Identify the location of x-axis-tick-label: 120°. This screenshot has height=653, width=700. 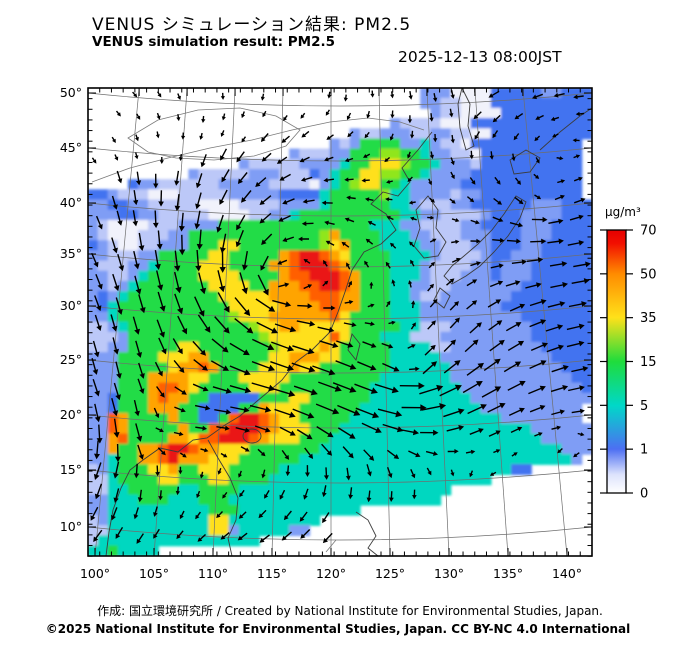
(331, 573).